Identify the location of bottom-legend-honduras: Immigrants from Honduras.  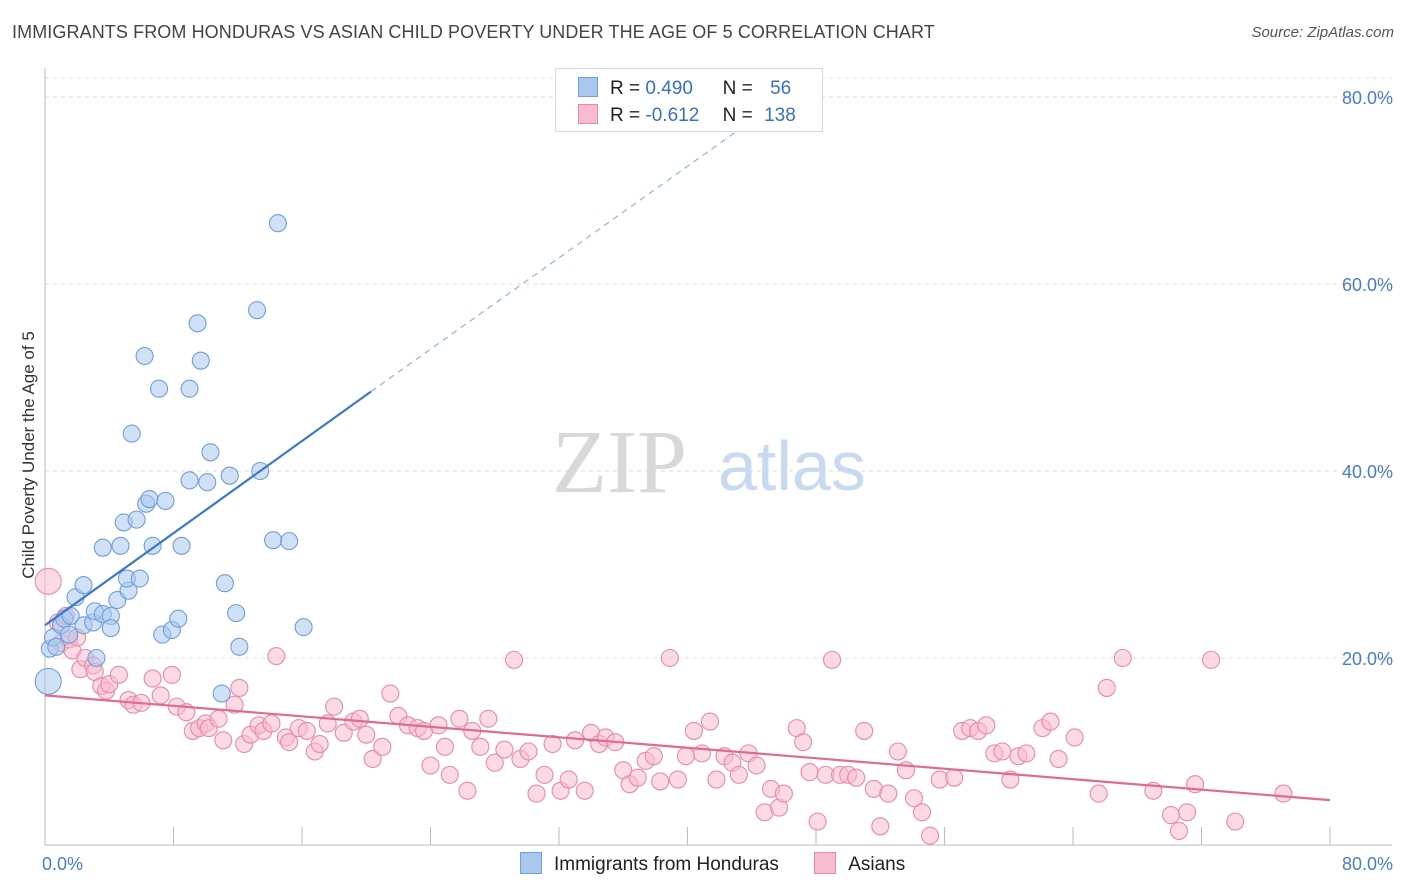
(649, 864).